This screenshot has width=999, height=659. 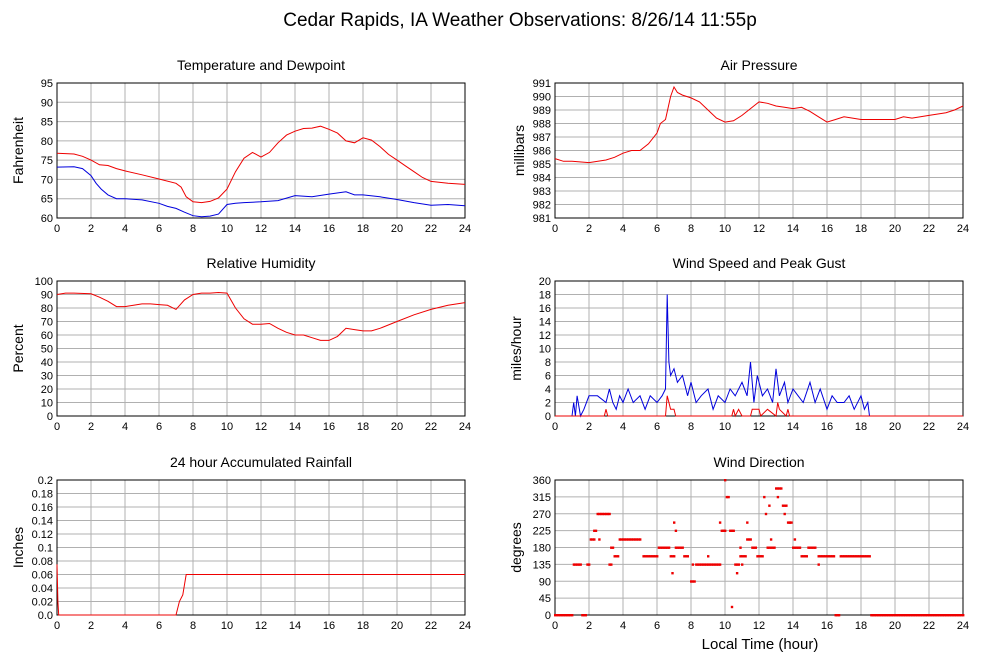 What do you see at coordinates (125, 229) in the screenshot?
I see `x-tick-label: 4` at bounding box center [125, 229].